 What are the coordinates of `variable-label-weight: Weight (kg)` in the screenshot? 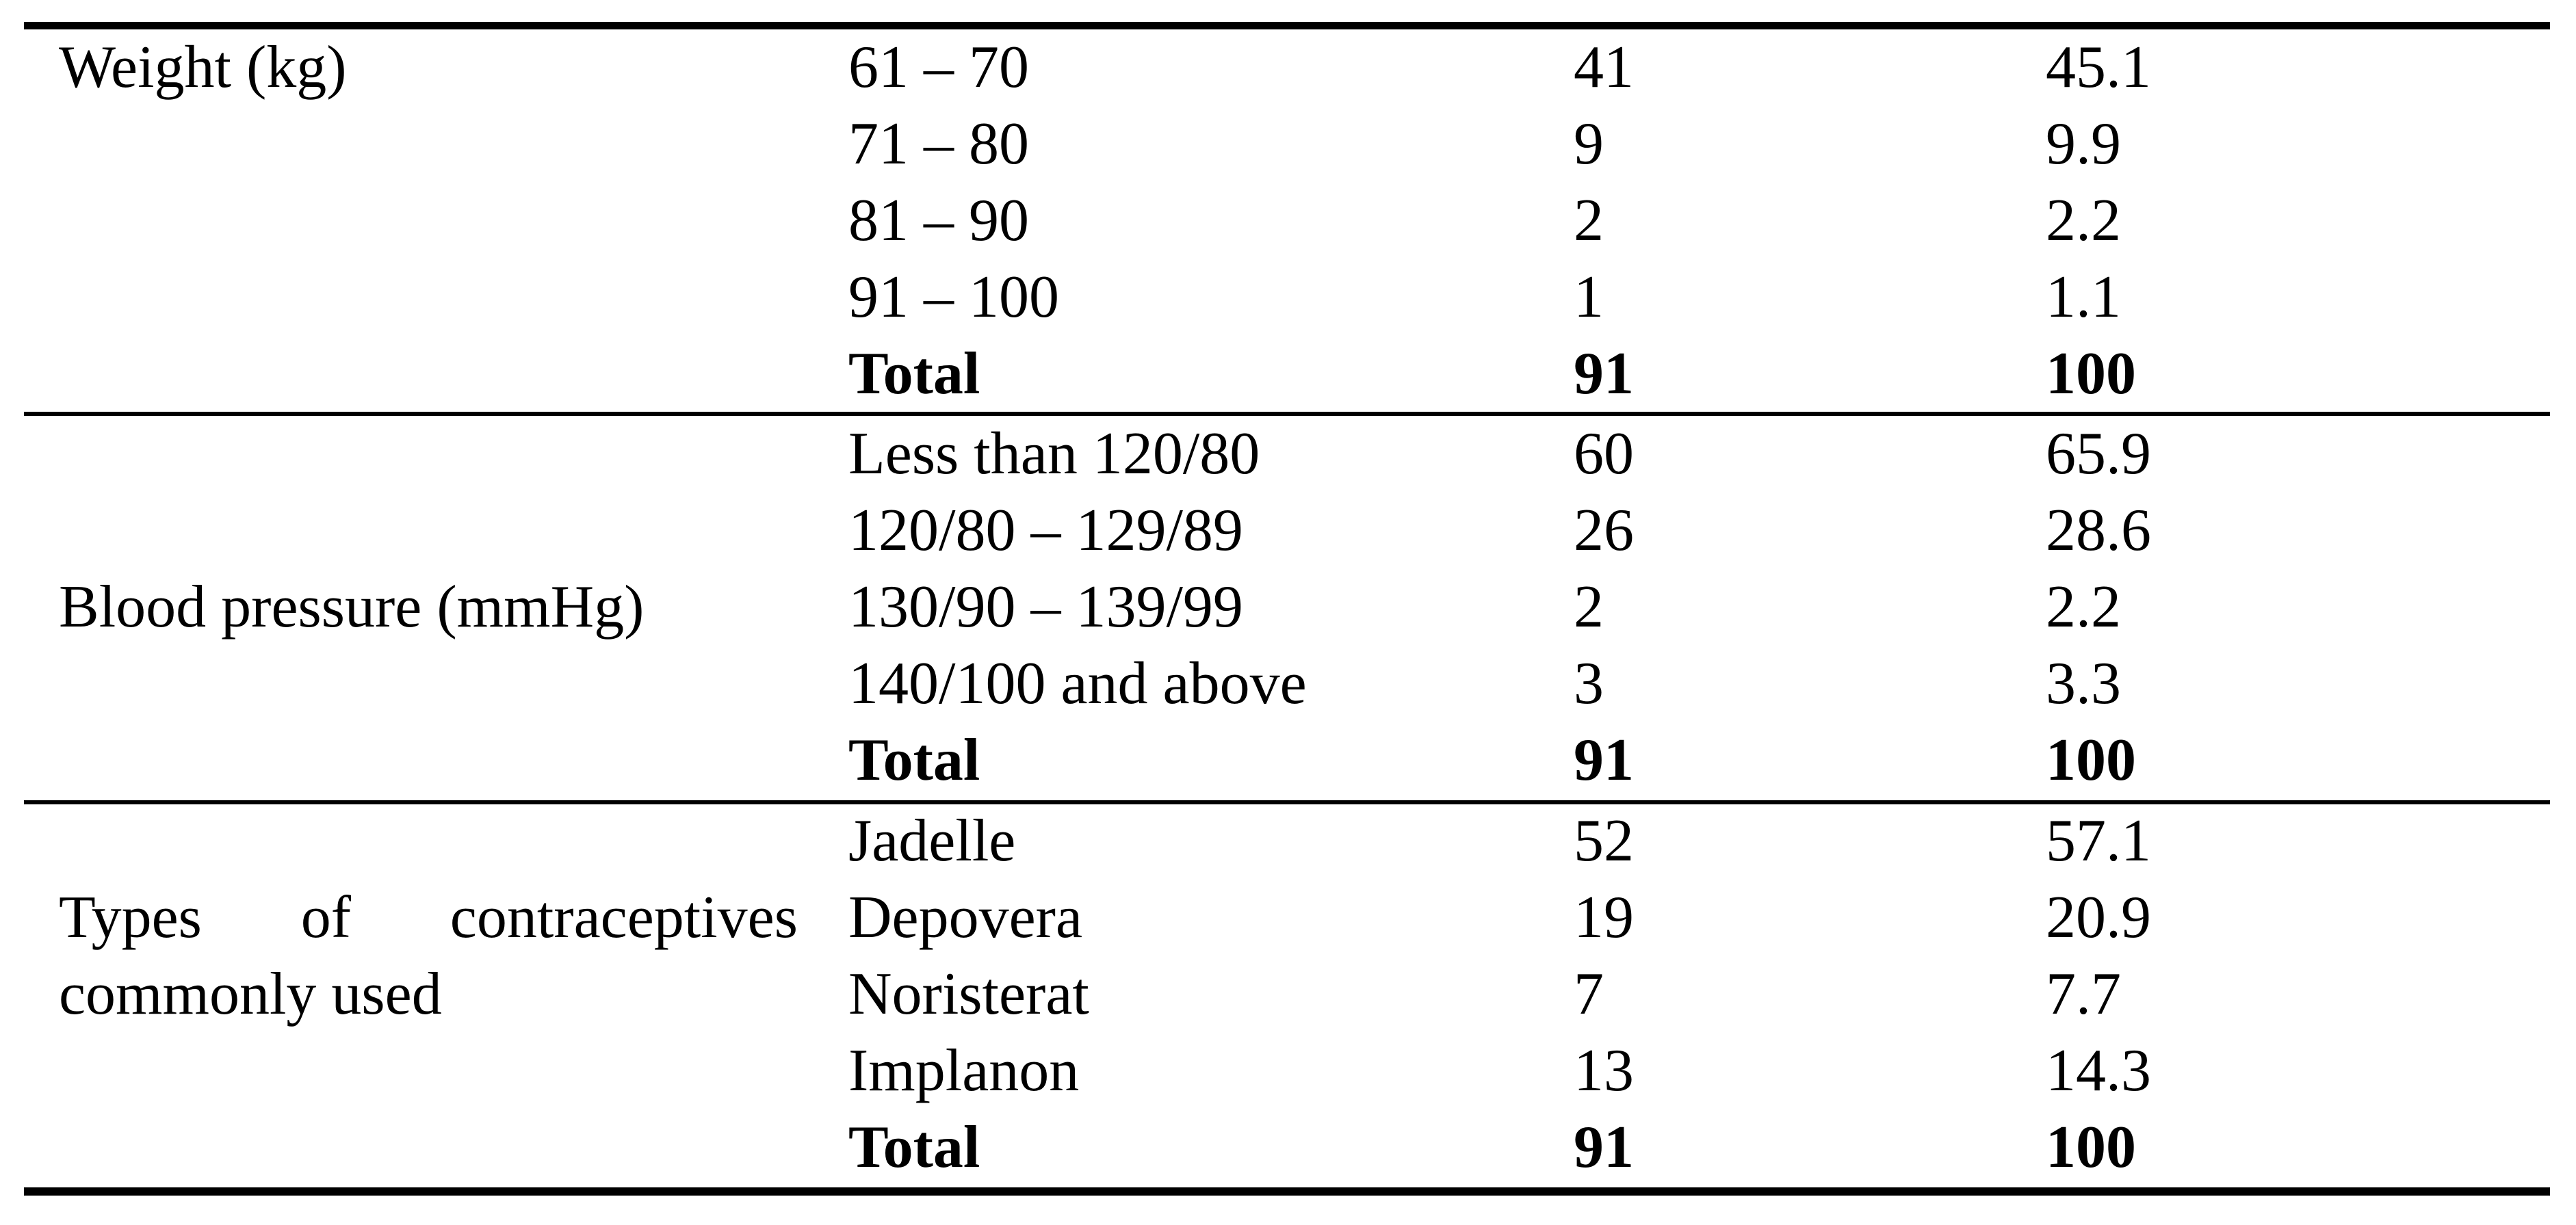 It's located at (203, 67).